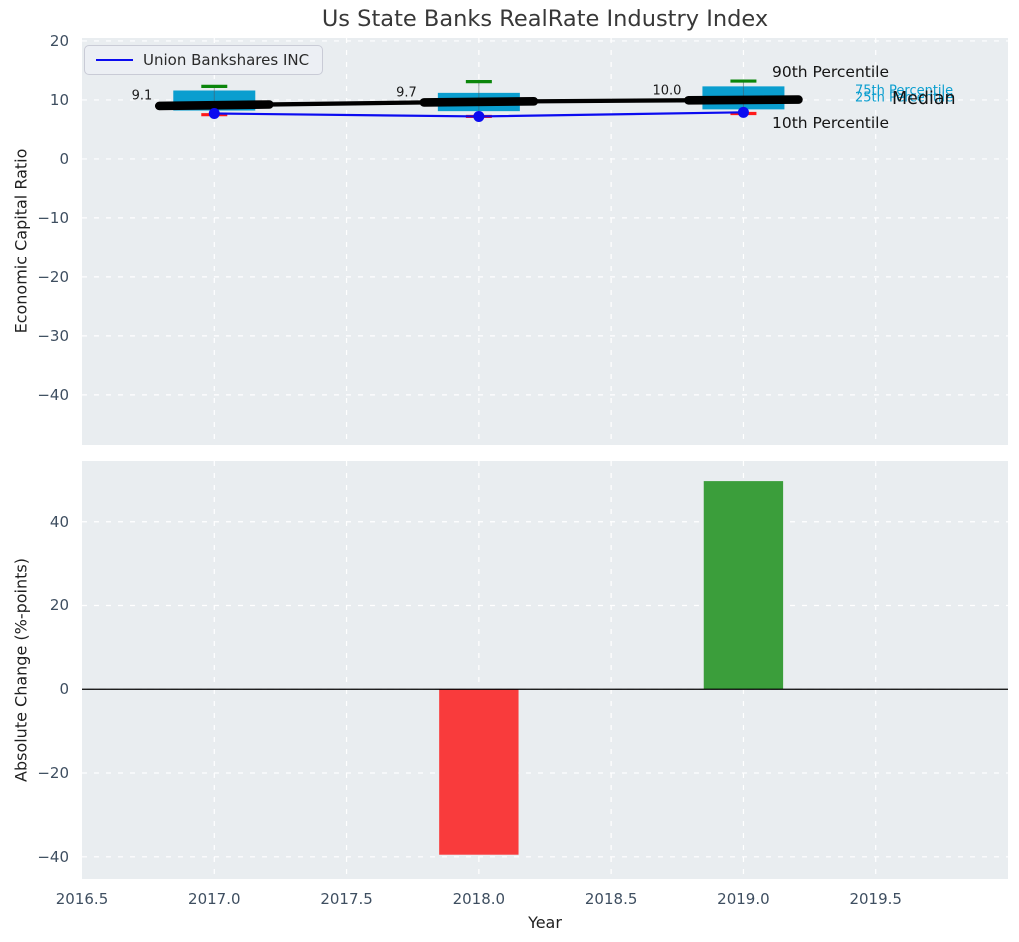  I want to click on company-dot-2019, so click(743, 112).